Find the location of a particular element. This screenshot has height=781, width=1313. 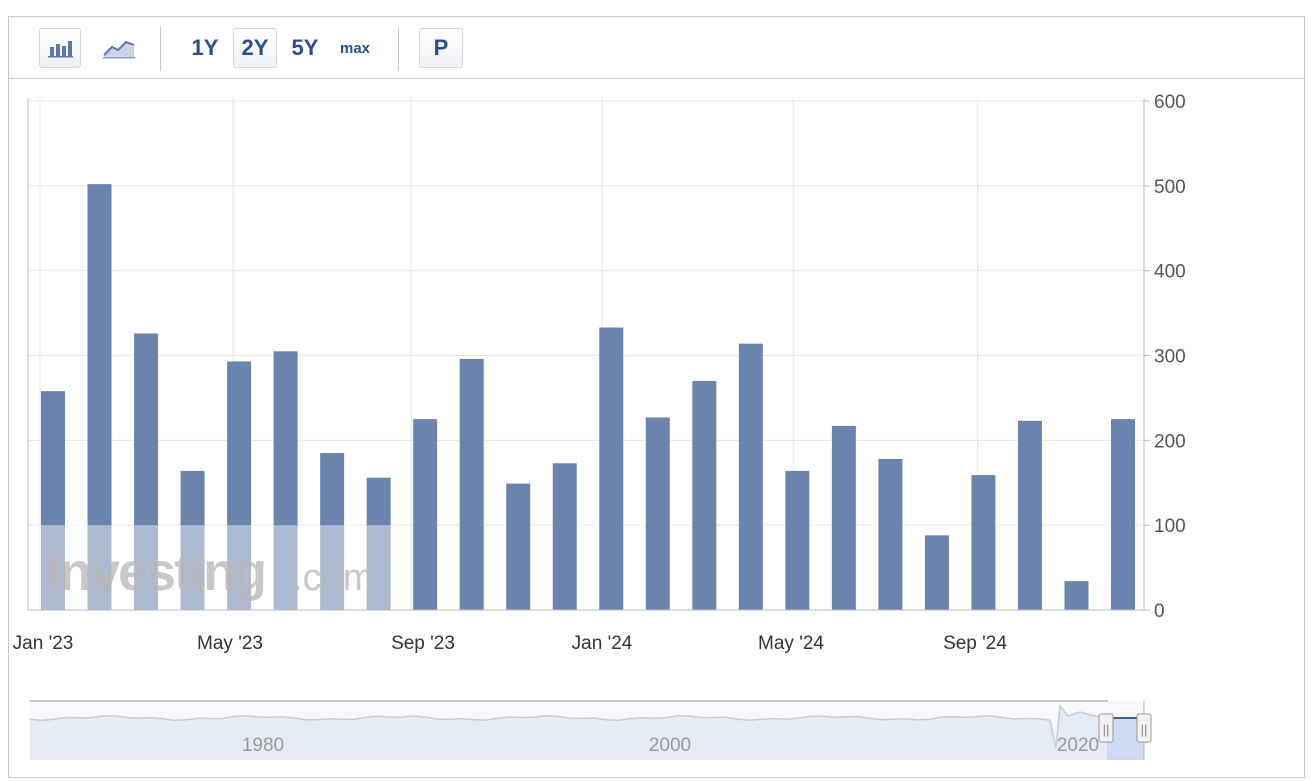

range-max-button: max is located at coordinates (355, 48).